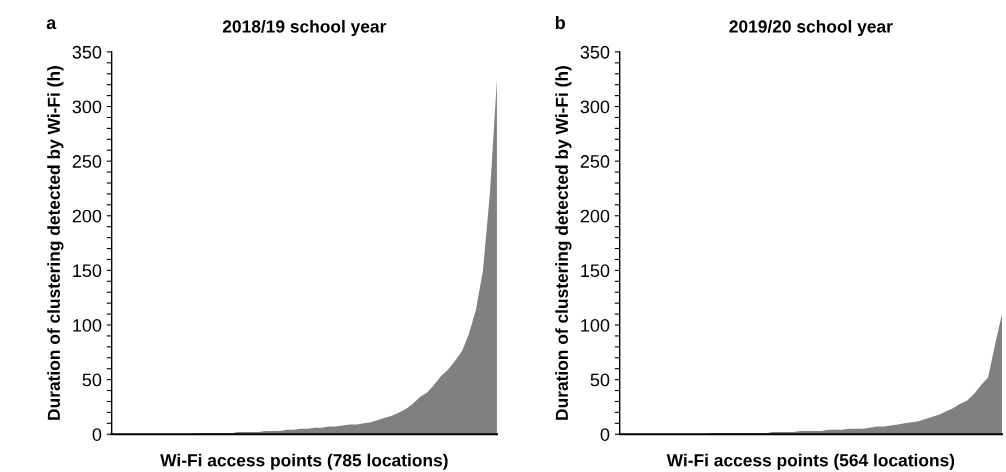 The height and width of the screenshot is (472, 1006). I want to click on chart-title: 2019/20 school year, so click(811, 28).